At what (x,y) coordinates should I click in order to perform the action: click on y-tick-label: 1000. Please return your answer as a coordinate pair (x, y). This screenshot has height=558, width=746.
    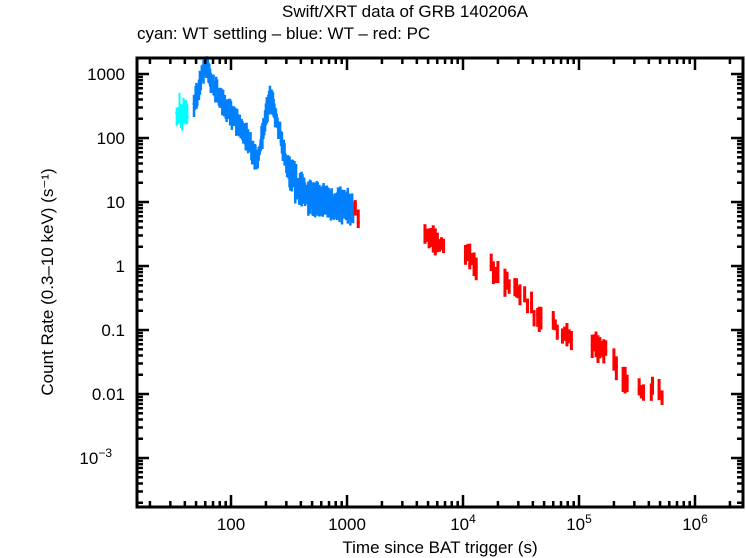
    Looking at the image, I should click on (106, 74).